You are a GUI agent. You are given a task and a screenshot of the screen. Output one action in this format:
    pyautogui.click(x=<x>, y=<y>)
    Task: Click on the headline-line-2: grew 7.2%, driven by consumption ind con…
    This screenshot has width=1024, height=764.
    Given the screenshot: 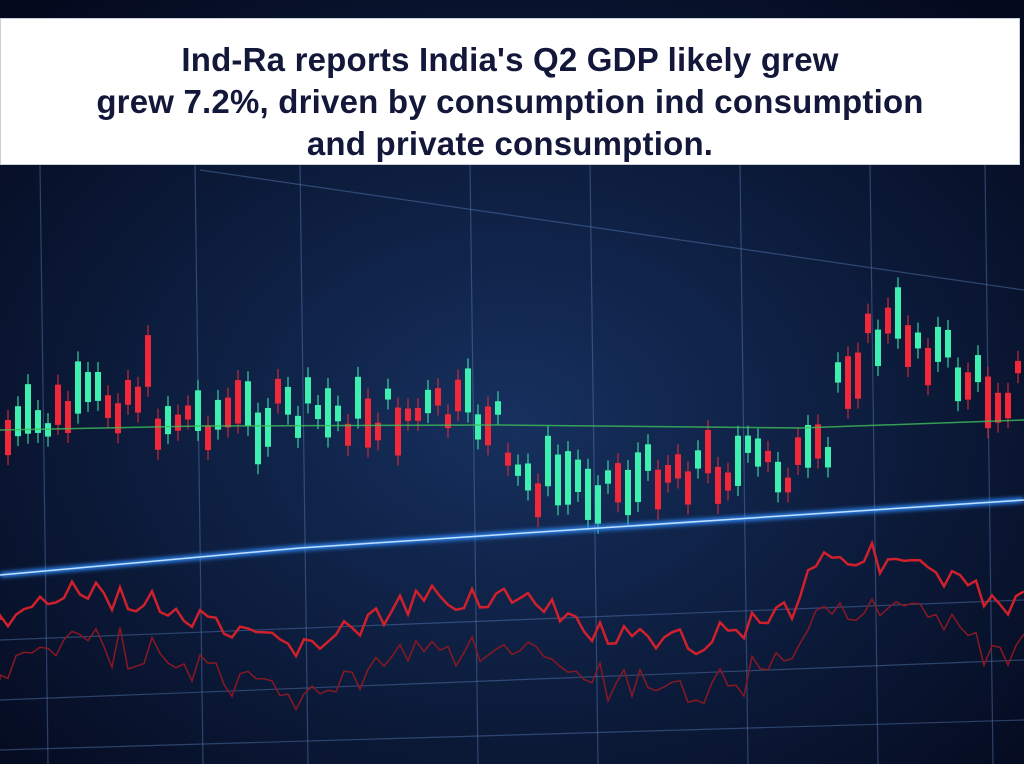 What is the action you would take?
    pyautogui.click(x=510, y=101)
    